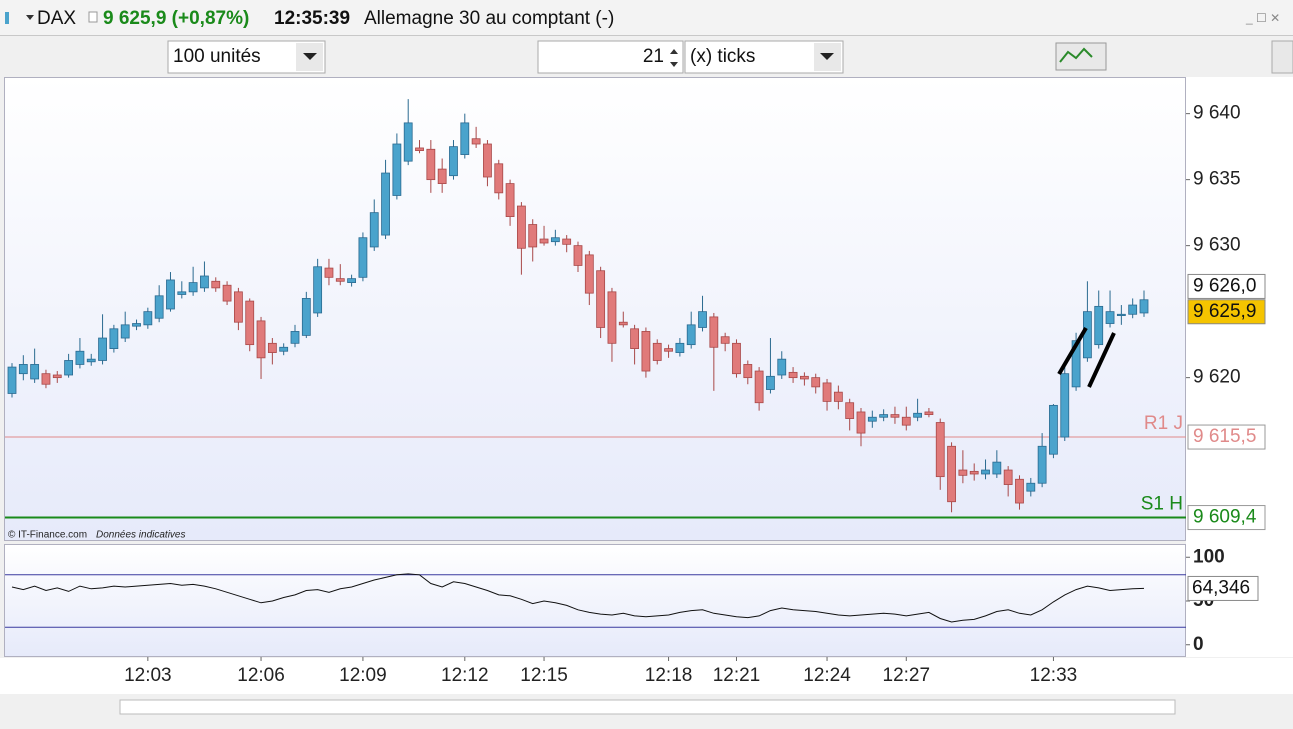 This screenshot has width=1293, height=729. I want to click on time: 12:35:39, so click(312, 18).